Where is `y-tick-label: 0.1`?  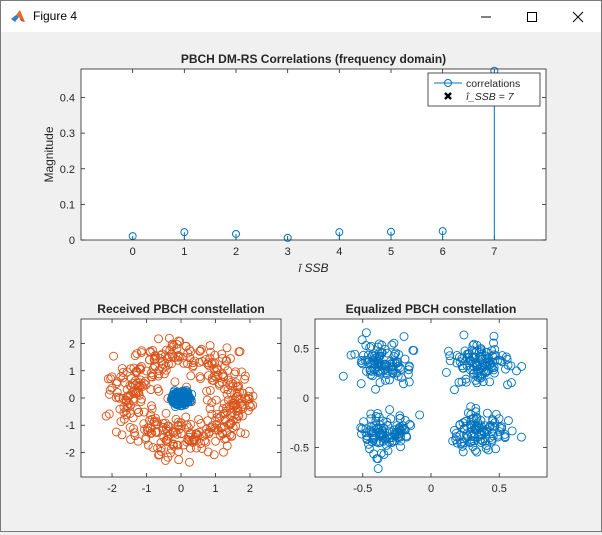 y-tick-label: 0.1 is located at coordinates (67, 205).